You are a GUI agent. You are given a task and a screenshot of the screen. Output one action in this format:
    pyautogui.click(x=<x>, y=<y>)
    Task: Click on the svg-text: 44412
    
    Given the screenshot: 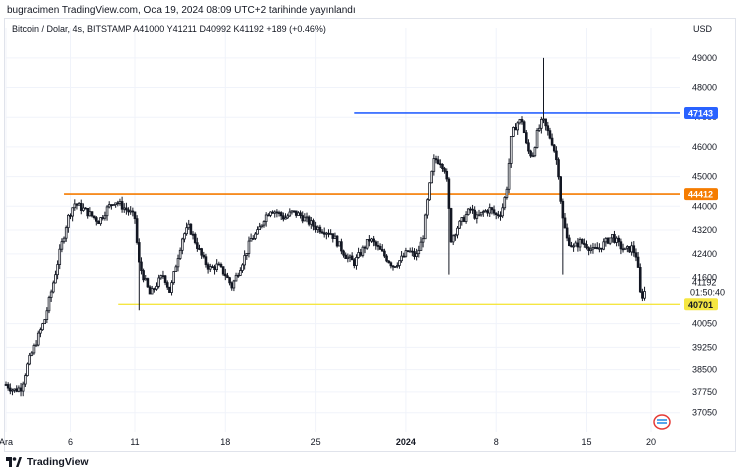 What is the action you would take?
    pyautogui.click(x=700, y=195)
    